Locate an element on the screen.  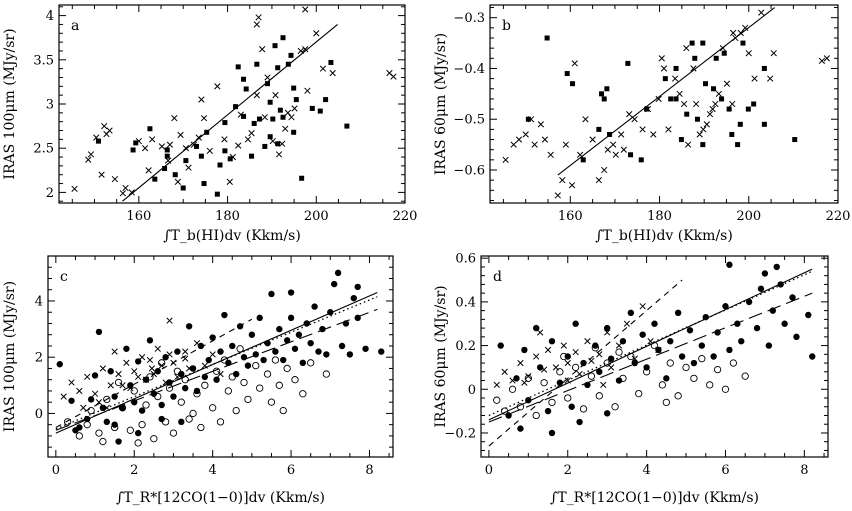
y-tick-label: 4 is located at coordinates (39, 301).